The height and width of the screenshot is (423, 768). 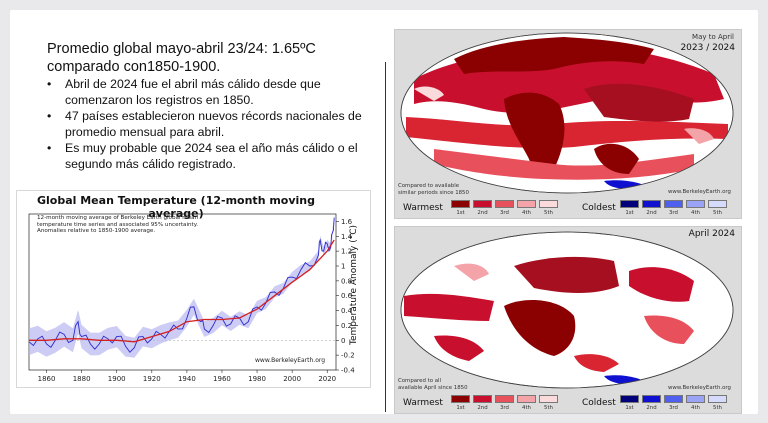 What do you see at coordinates (511, 405) in the screenshot?
I see `legend2-warm-swatches: 1st 2nd 3rd 4th 5th` at bounding box center [511, 405].